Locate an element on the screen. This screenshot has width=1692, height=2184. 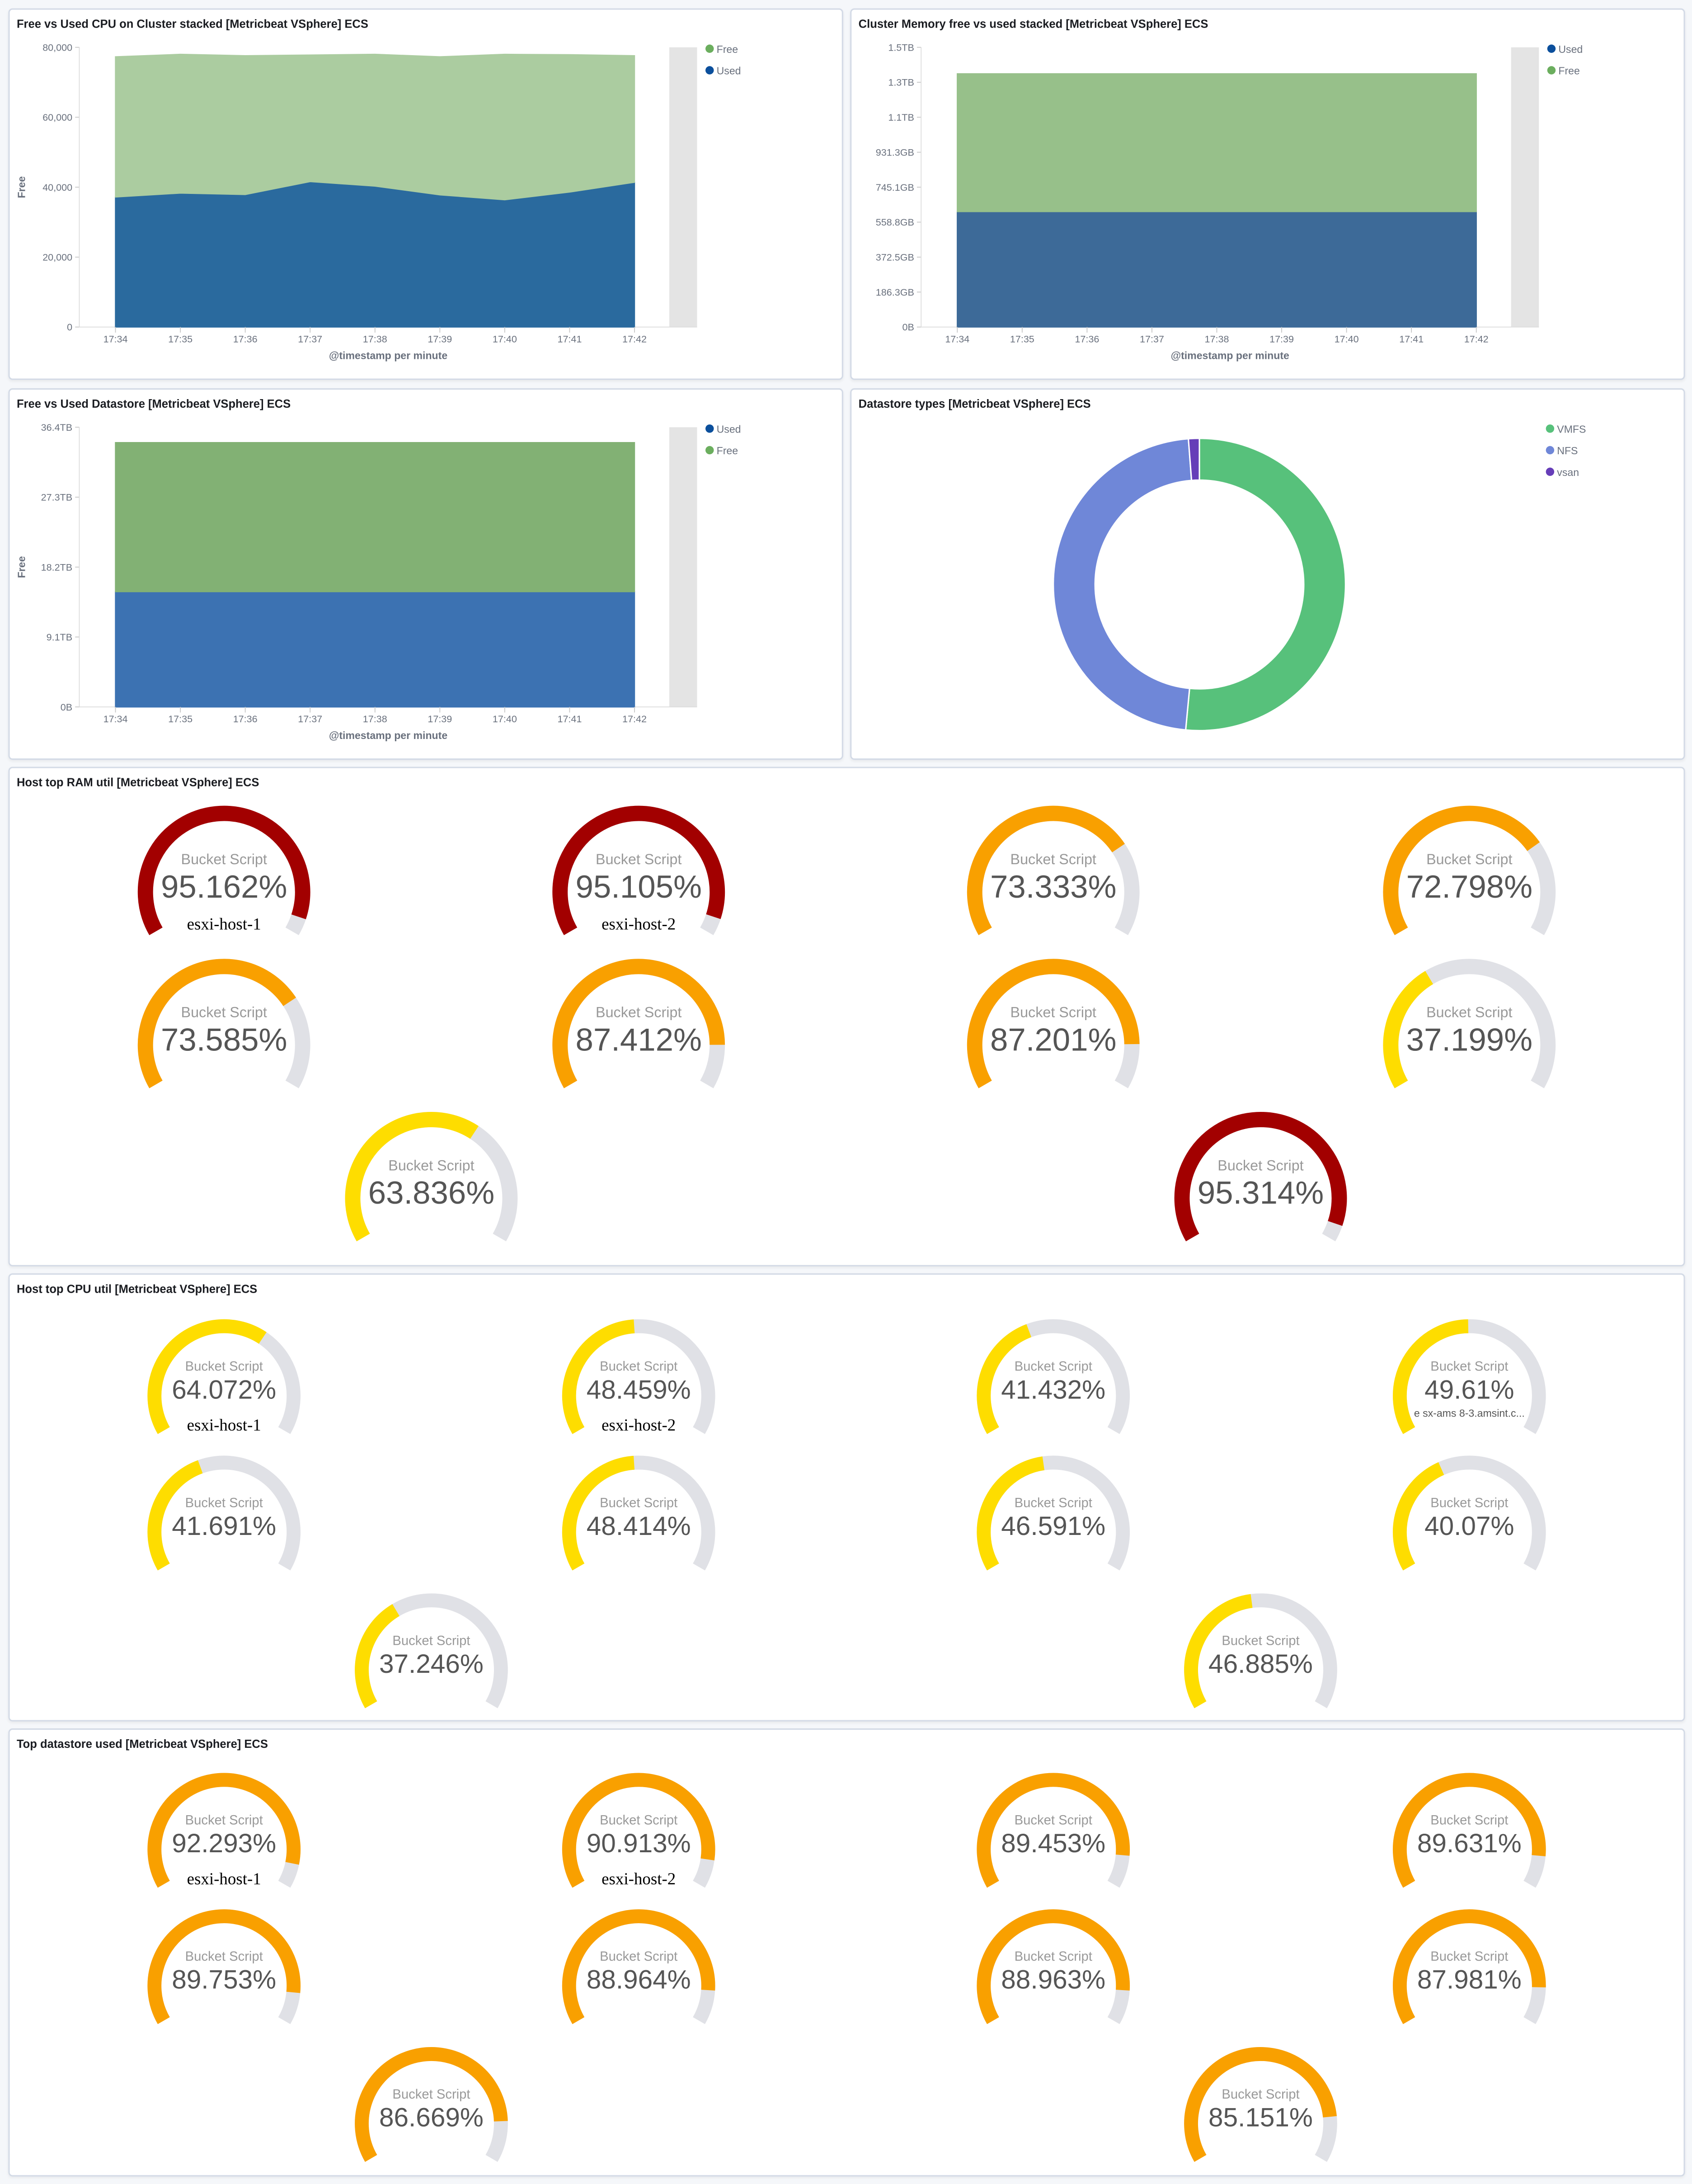
legend-label: vsan is located at coordinates (1568, 472).